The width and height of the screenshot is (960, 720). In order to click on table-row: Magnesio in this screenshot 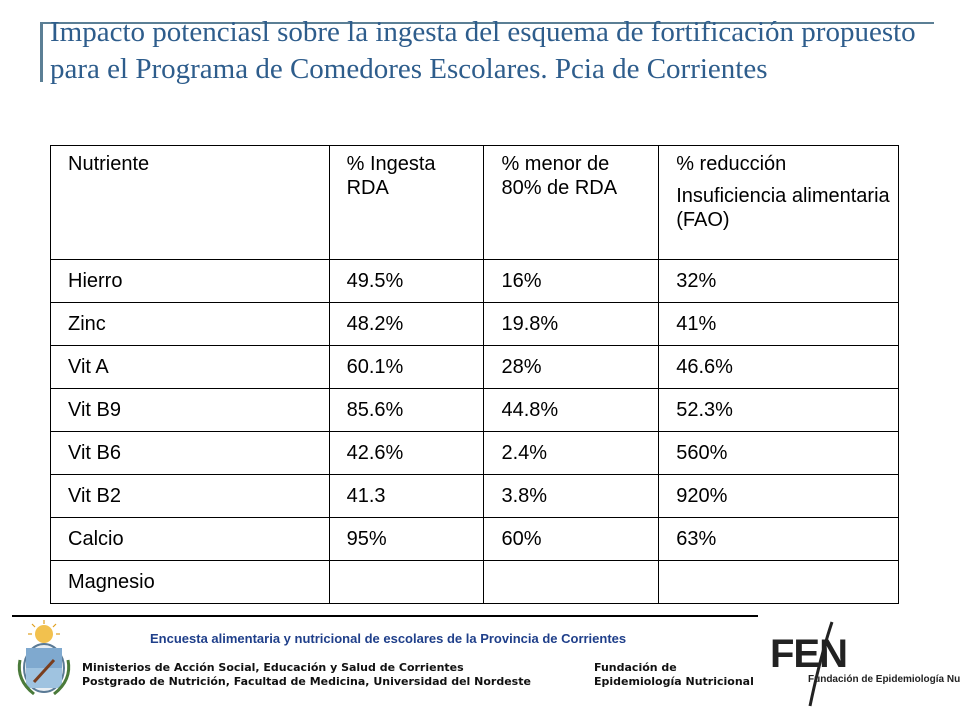, I will do `click(474, 582)`.